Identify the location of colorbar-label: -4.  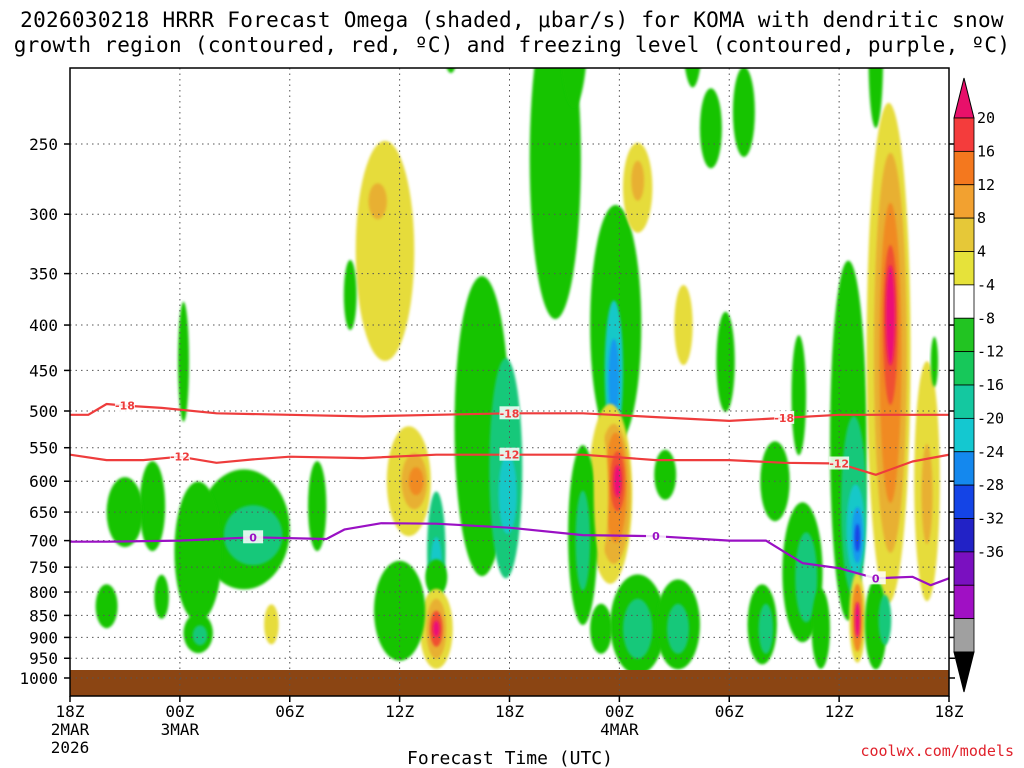
(986, 285).